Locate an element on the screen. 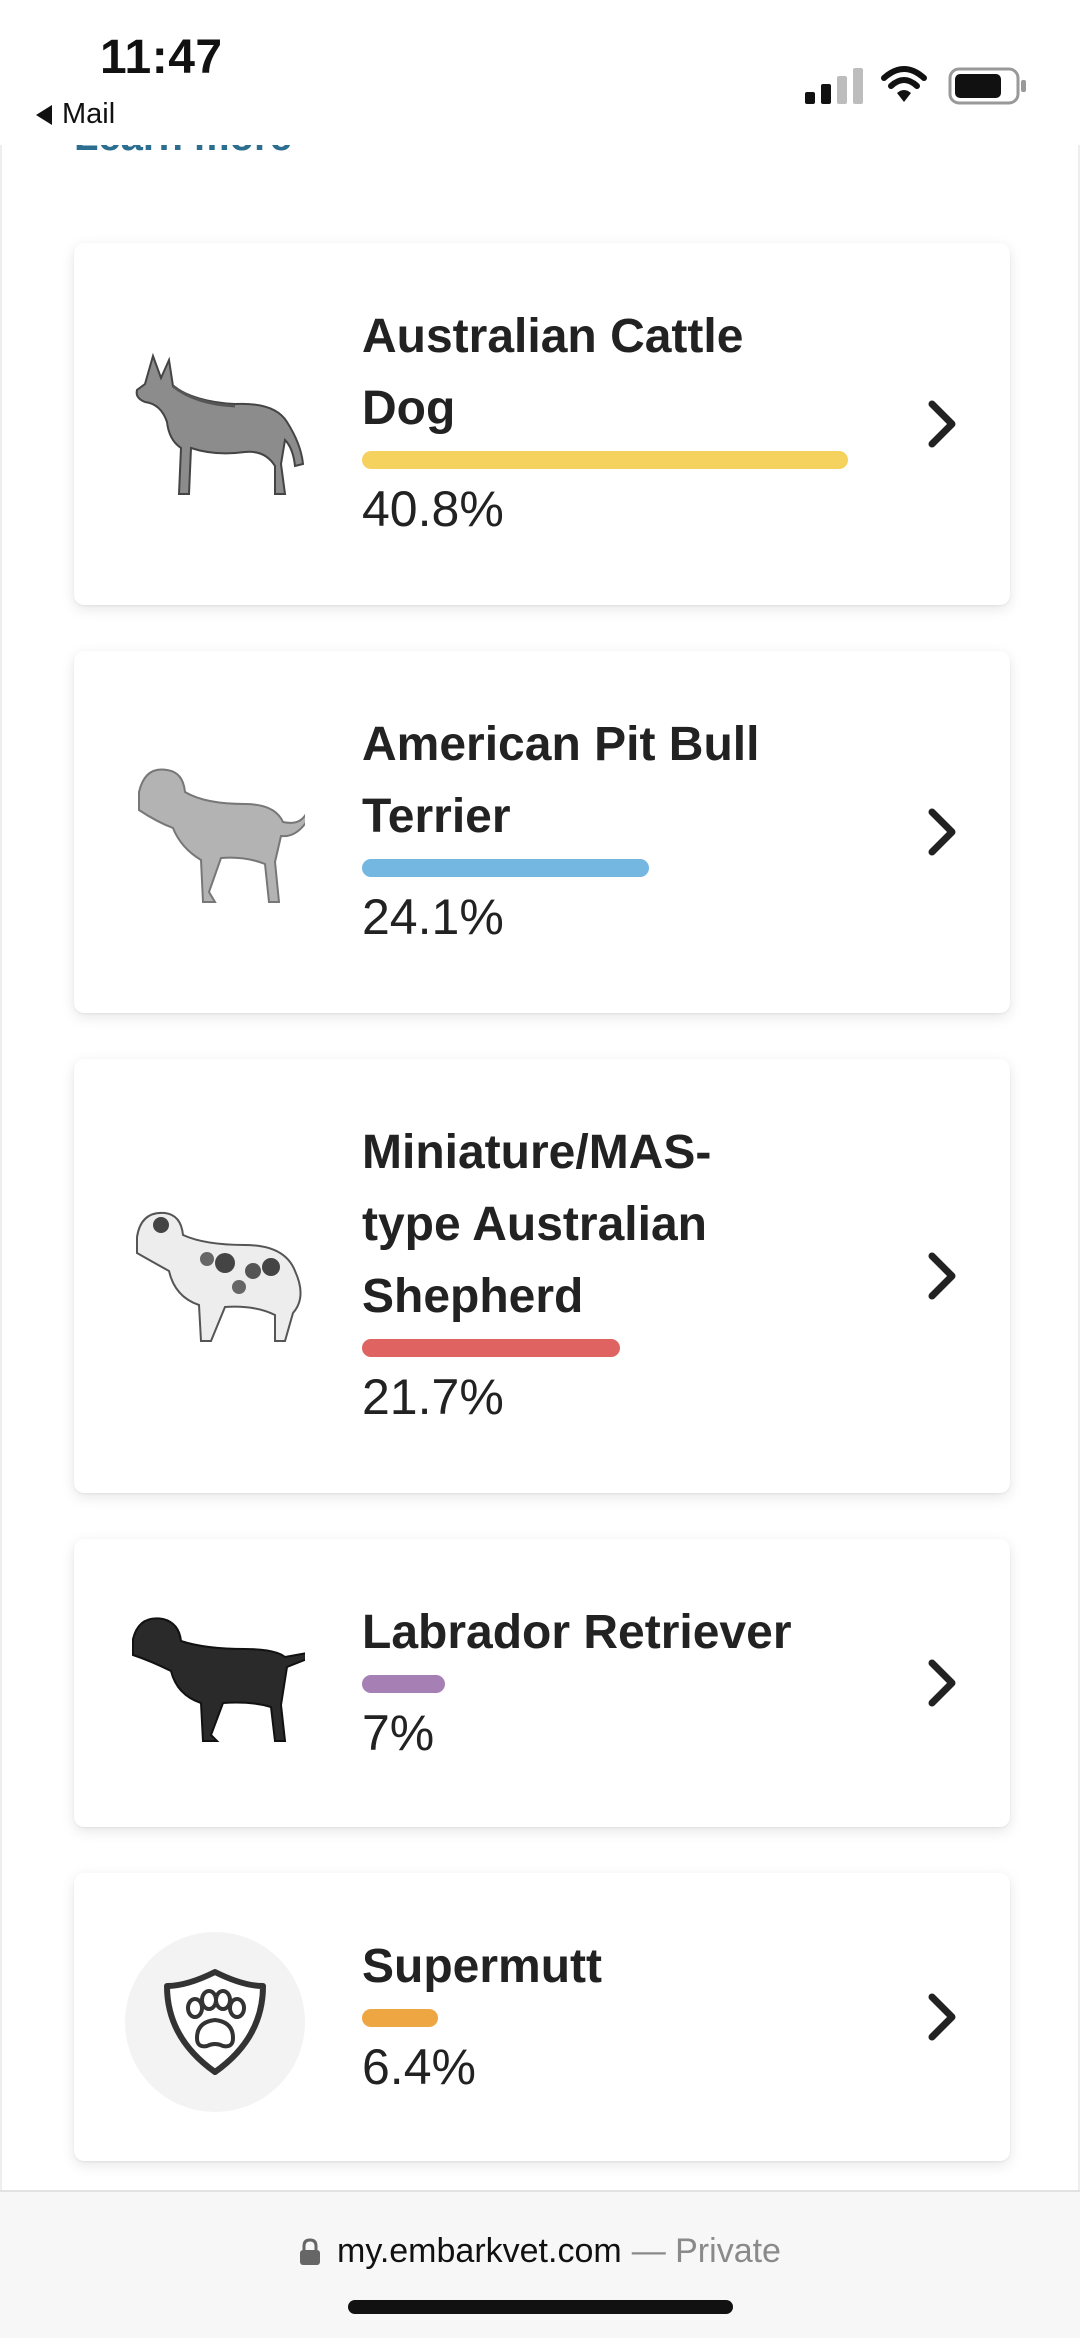  breed-name: American Pit Bull Terrier is located at coordinates (621, 781).